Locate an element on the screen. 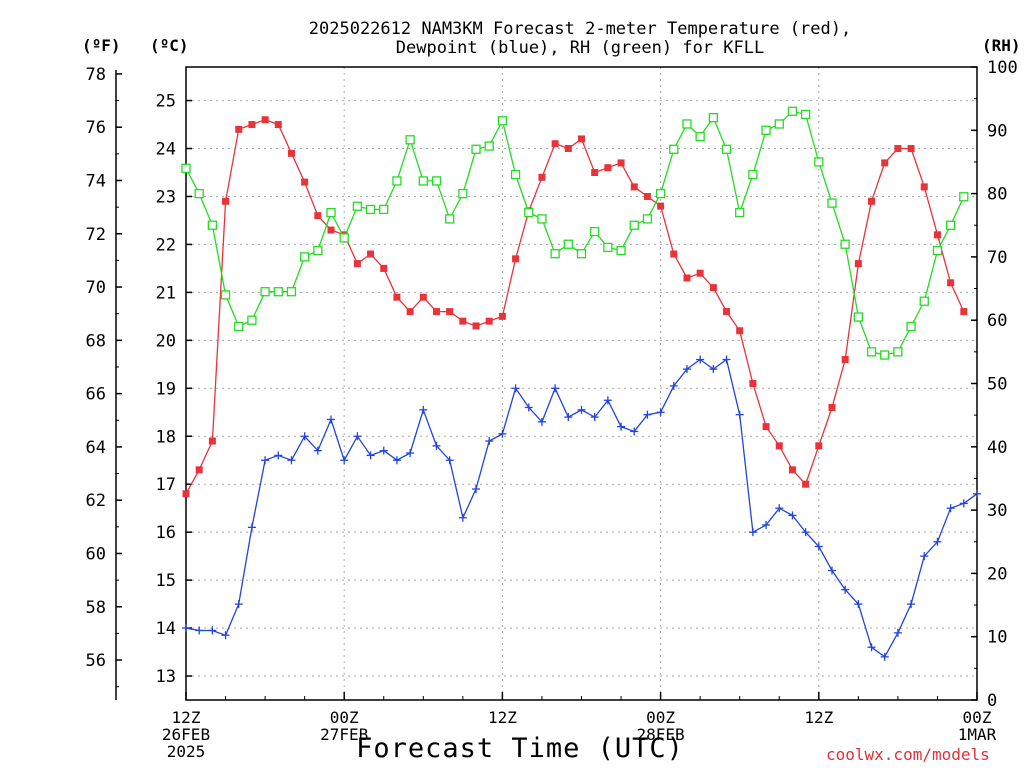  celsius-tick-label: 23 is located at coordinates (166, 197).